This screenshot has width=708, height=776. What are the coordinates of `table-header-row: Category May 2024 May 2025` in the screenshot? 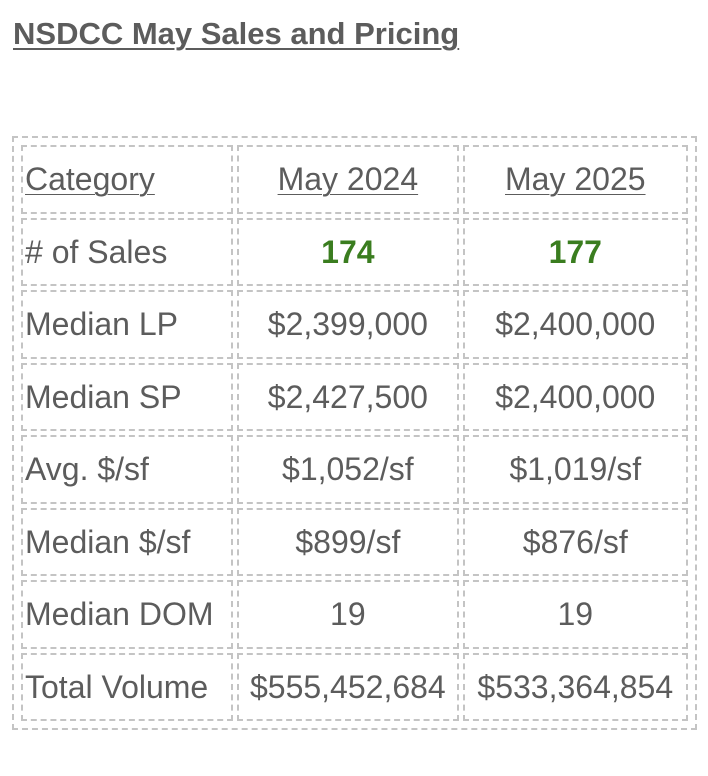 It's located at (354, 179).